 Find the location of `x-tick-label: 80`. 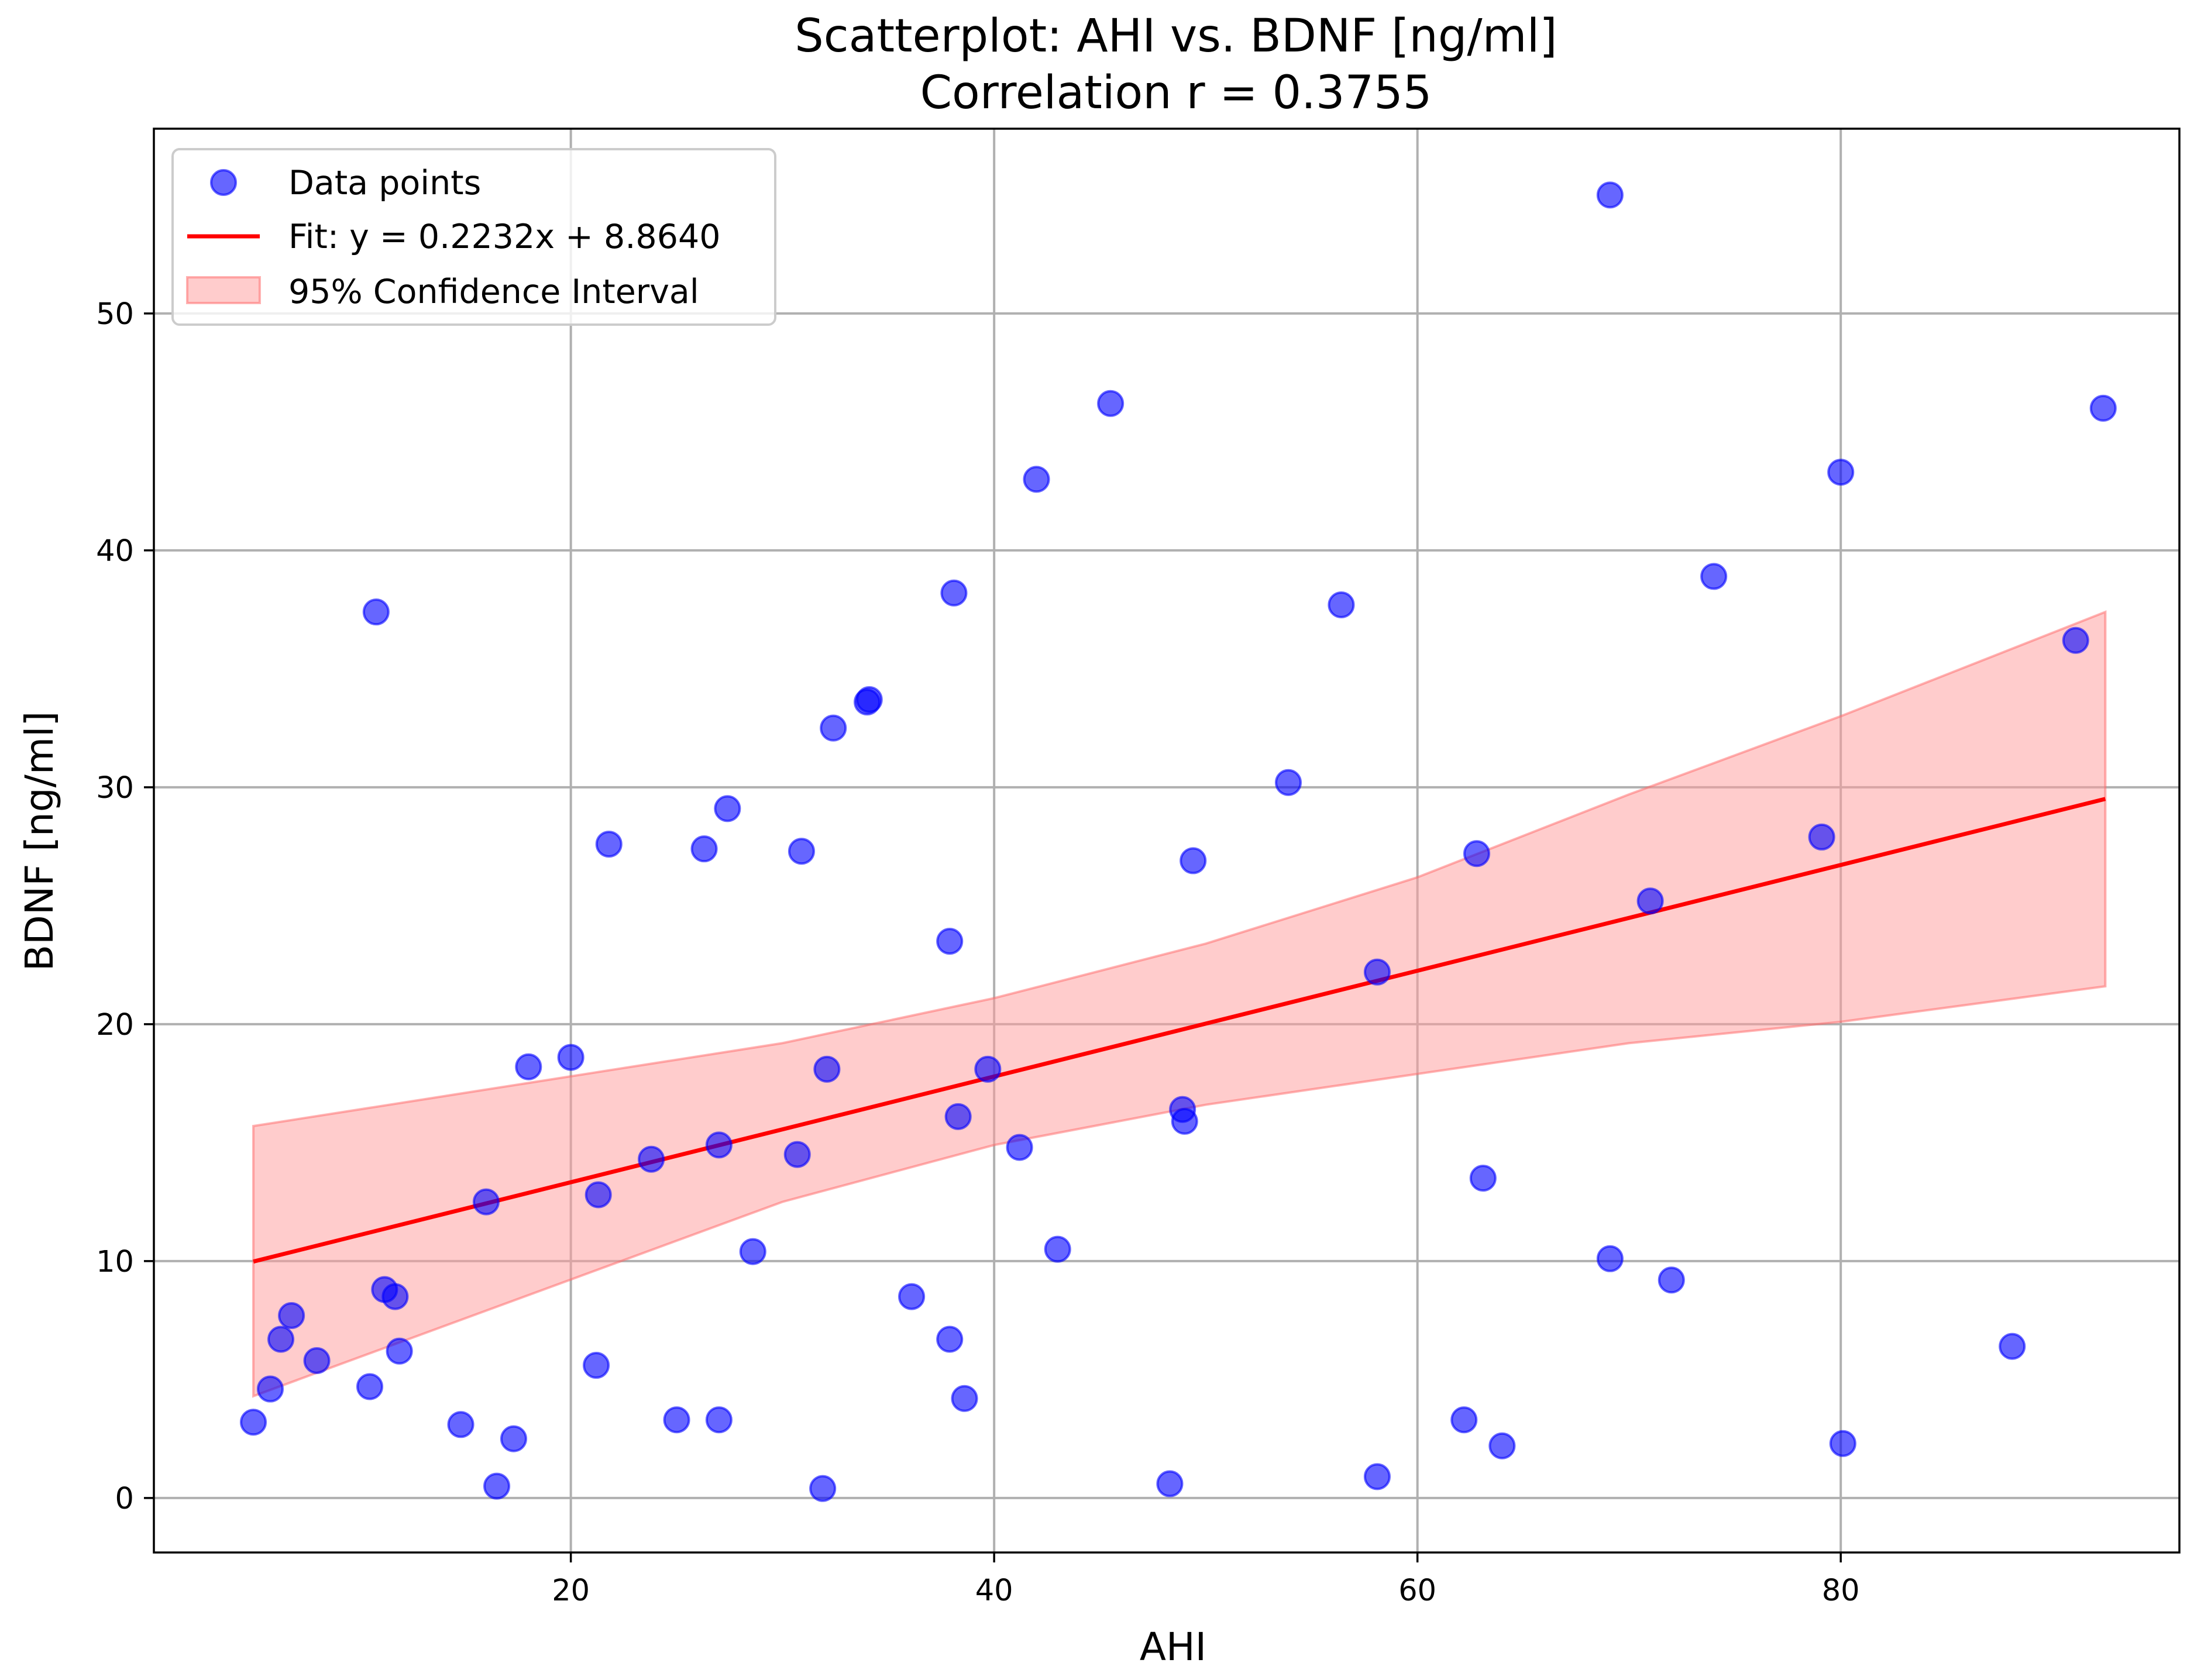

x-tick-label: 80 is located at coordinates (1841, 1591).